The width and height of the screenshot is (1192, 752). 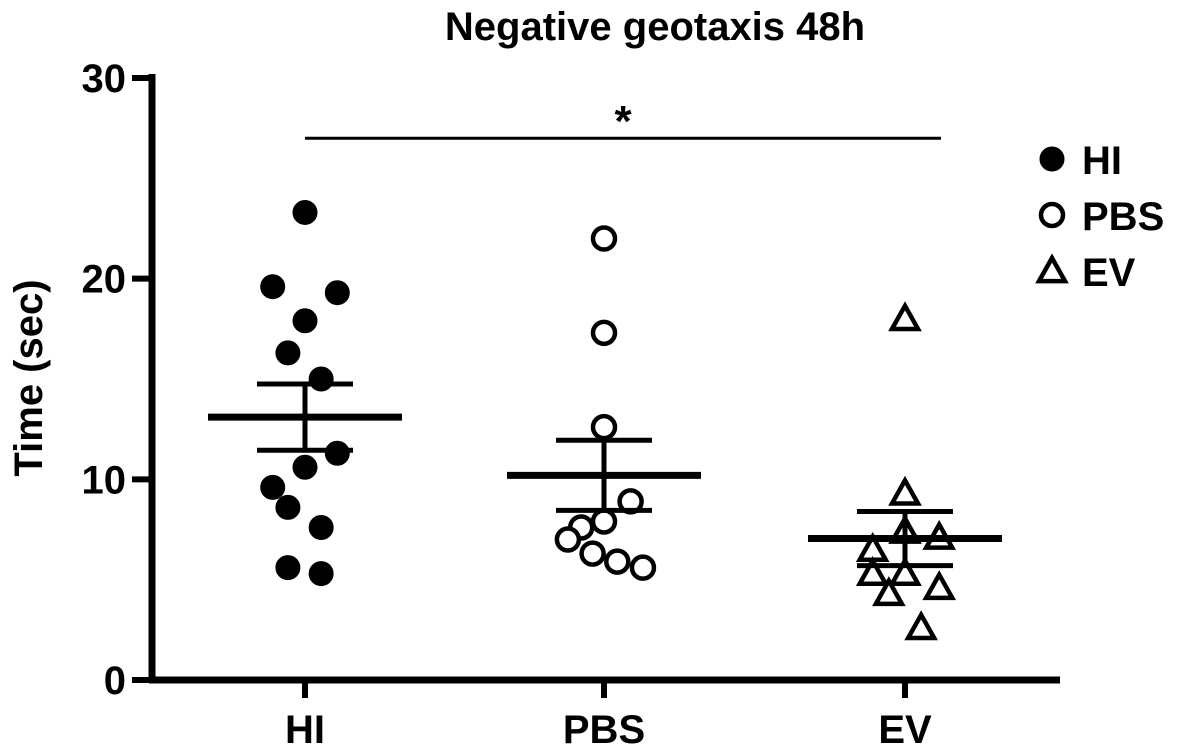 I want to click on x-tick-label: EV, so click(x=905, y=730).